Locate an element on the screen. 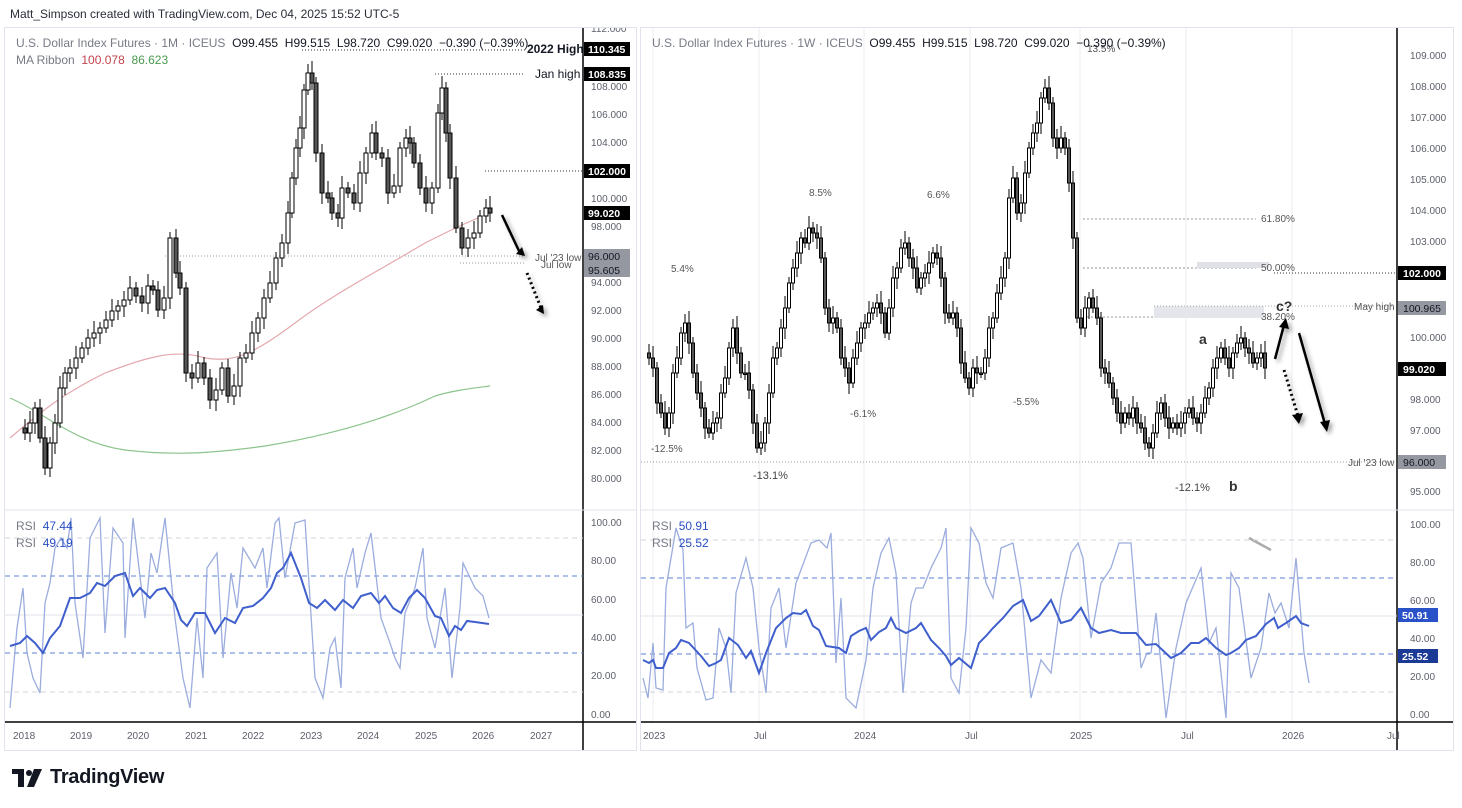 The width and height of the screenshot is (1462, 808). monthly-open: O99.455 is located at coordinates (255, 43).